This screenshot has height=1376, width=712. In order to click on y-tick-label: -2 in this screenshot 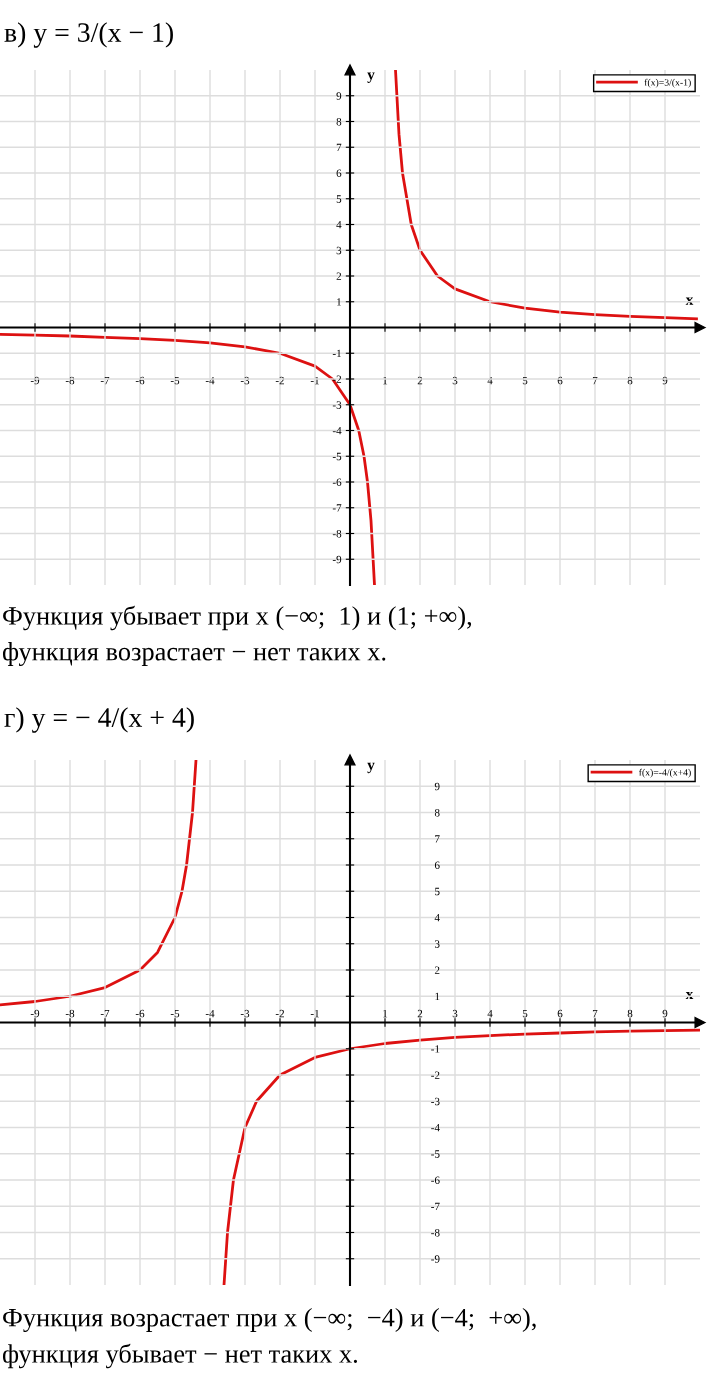, I will do `click(435, 1075)`.